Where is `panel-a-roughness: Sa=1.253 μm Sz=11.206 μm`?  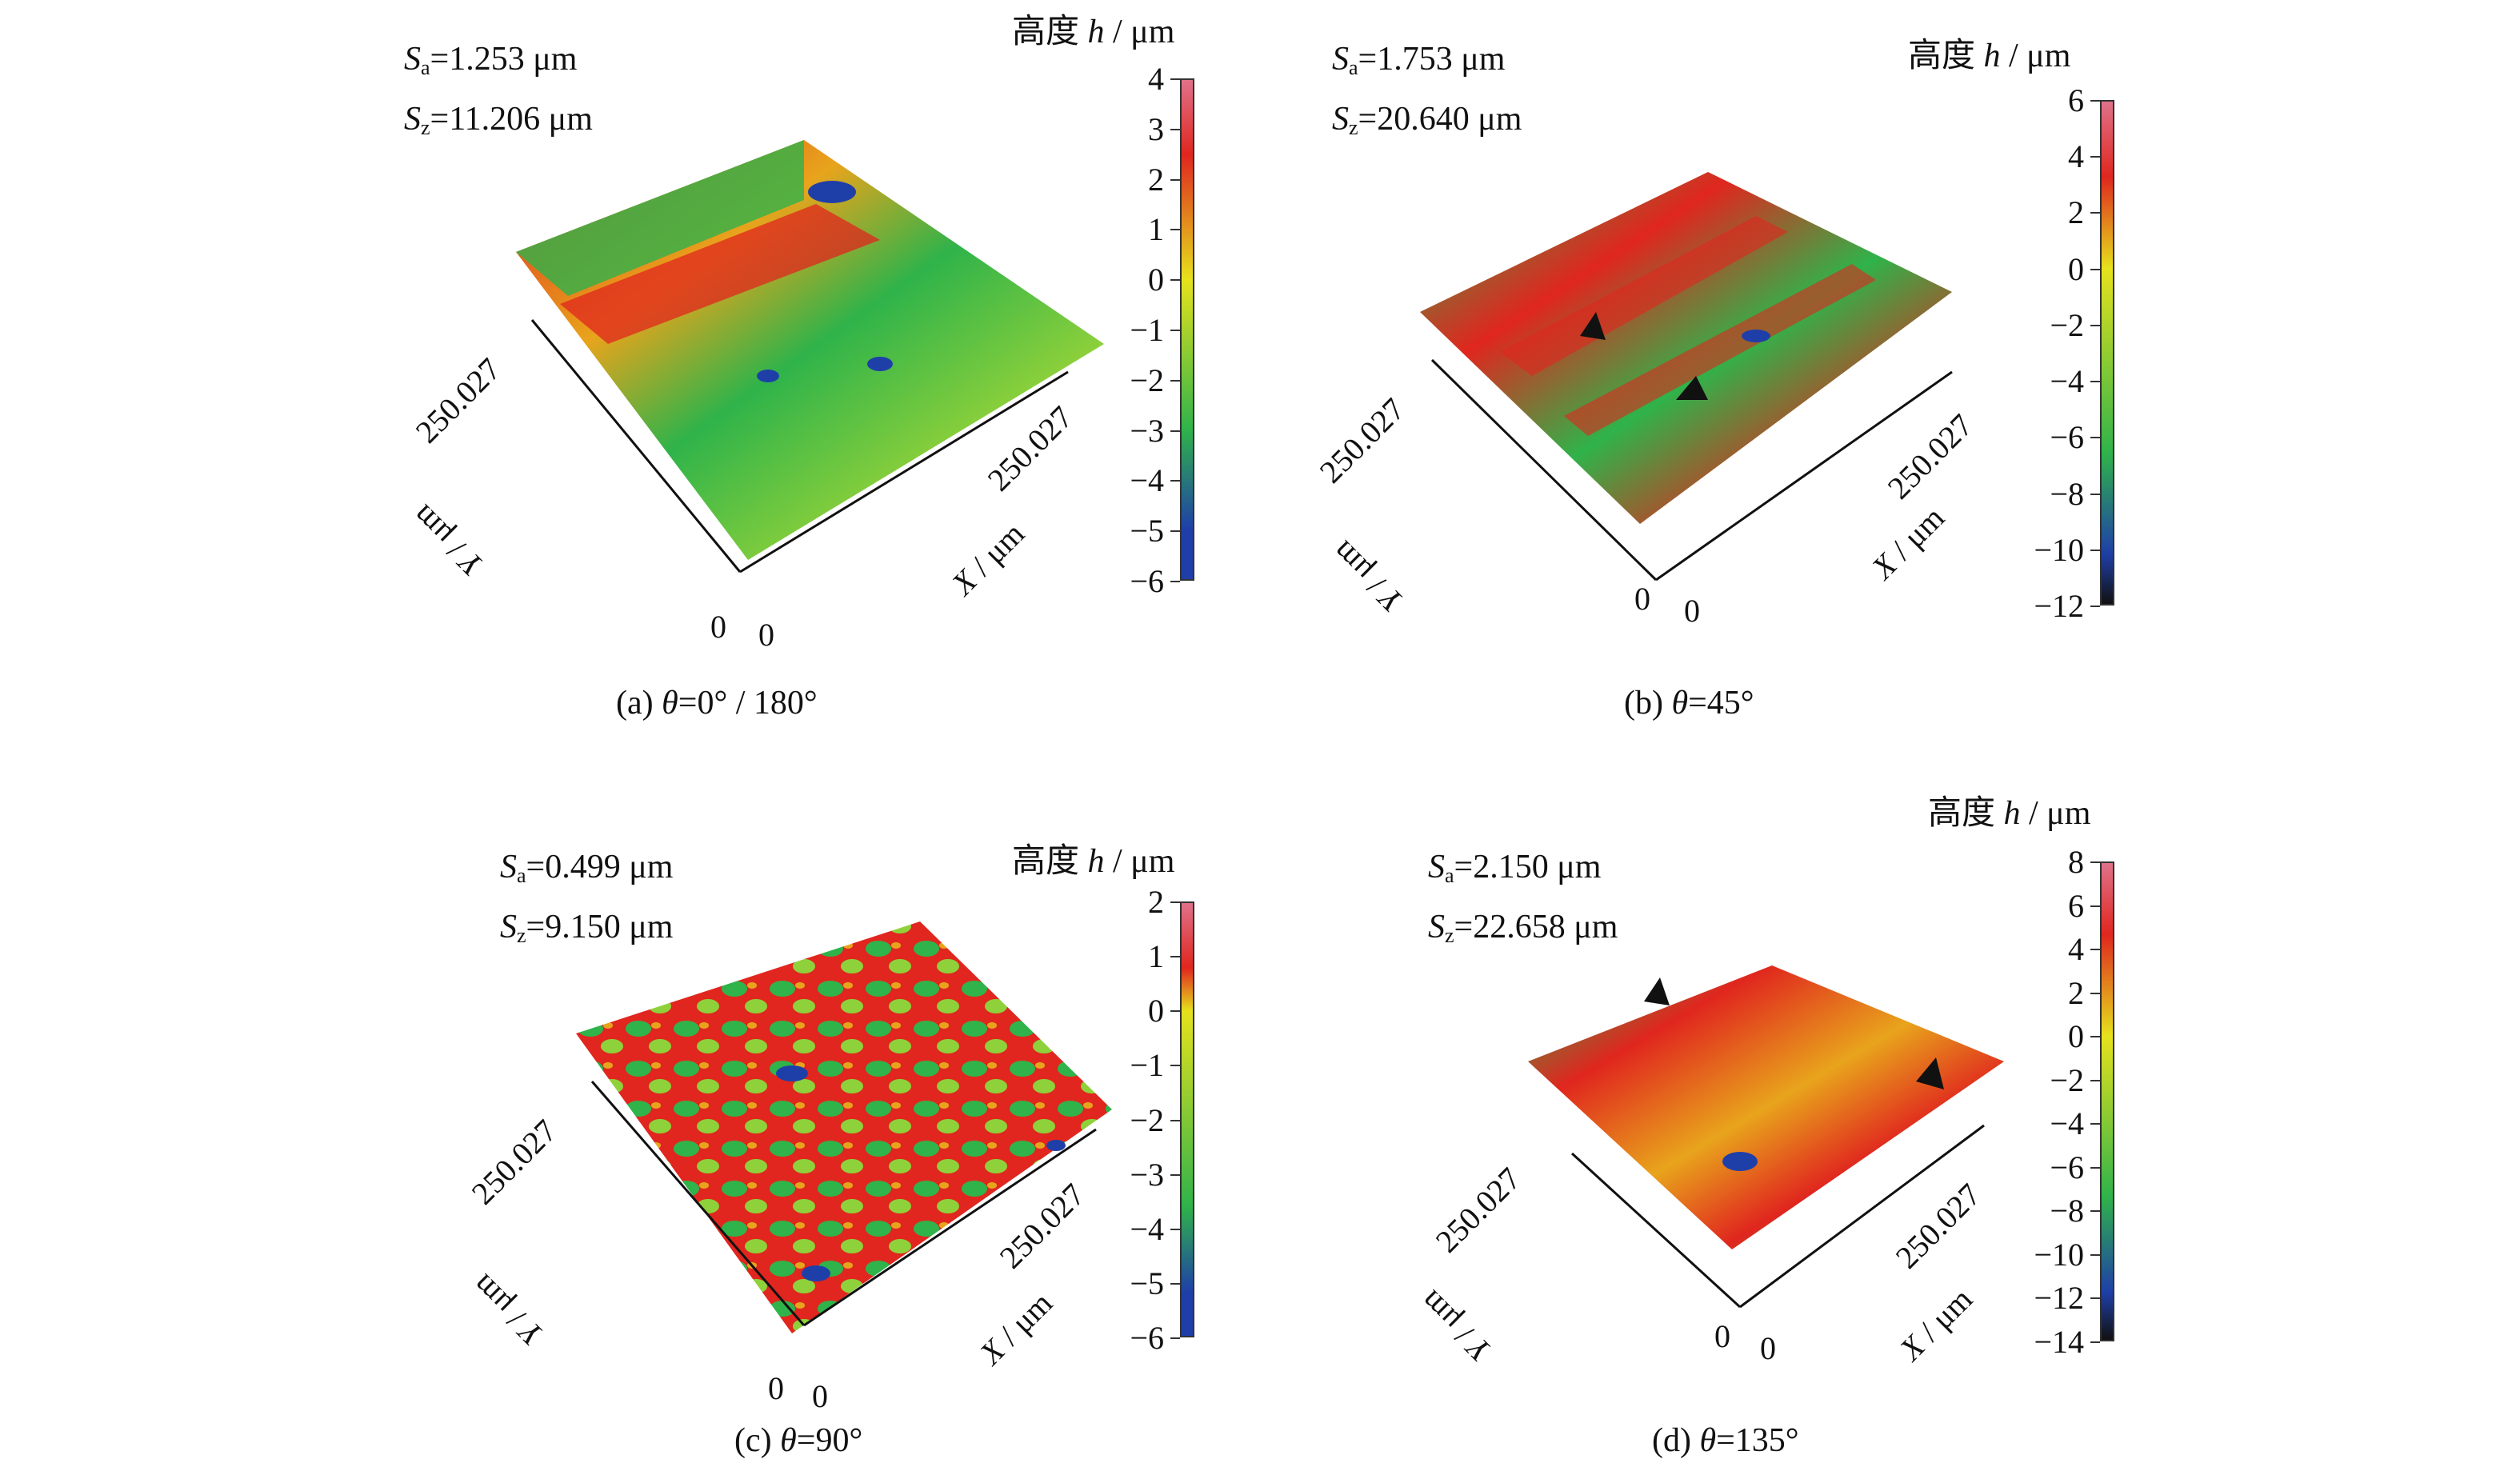
panel-a-roughness: Sa=1.253 μm Sz=11.206 μm is located at coordinates (498, 90).